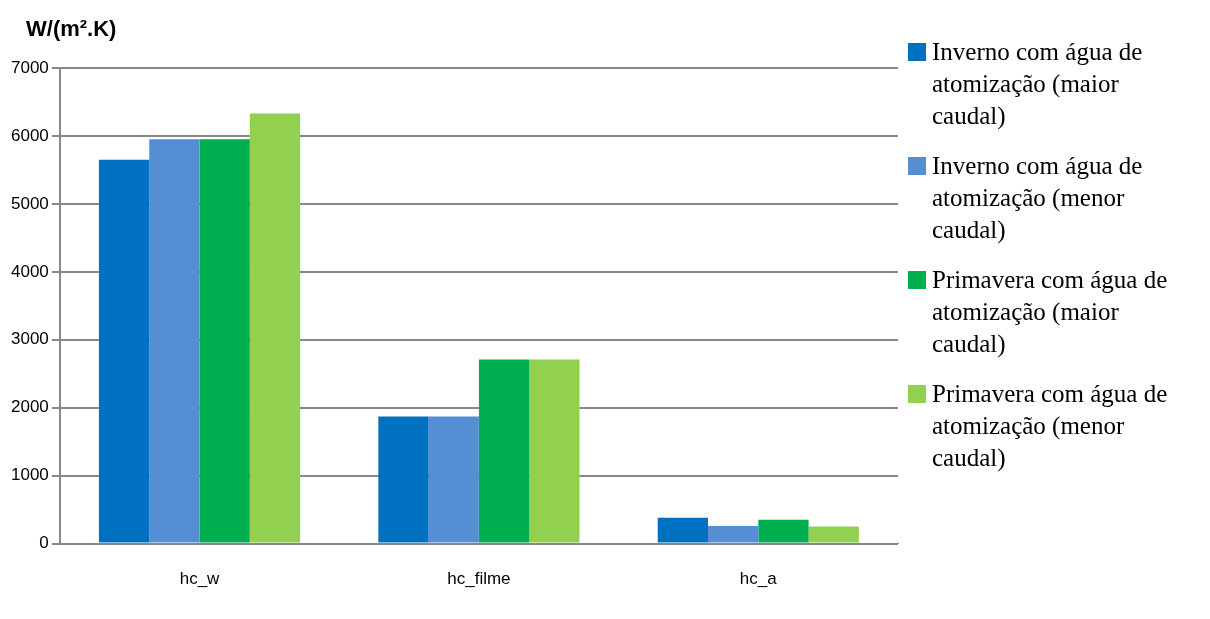 The width and height of the screenshot is (1210, 619). I want to click on legend-label: Primavera com água de atomização (maior caudal), so click(1050, 312).